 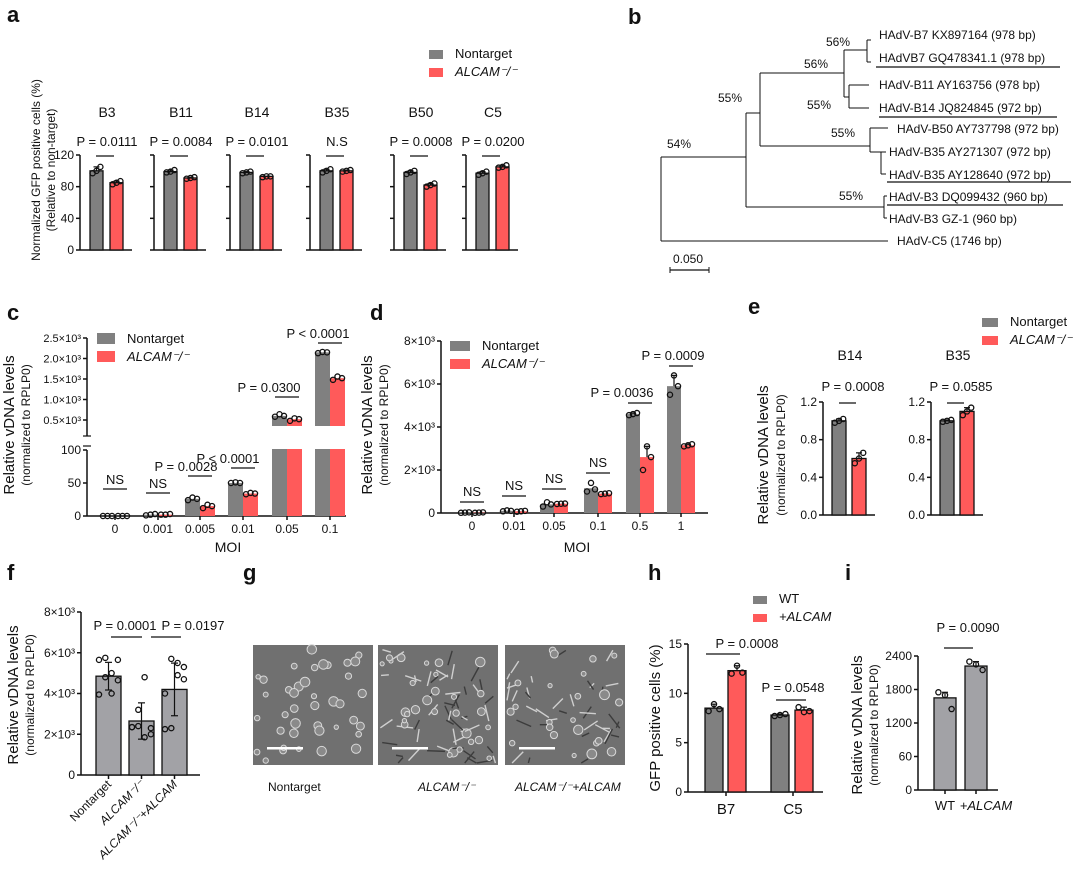 What do you see at coordinates (1038, 321) in the screenshot?
I see `panel-e-legend-entry: Nontarget` at bounding box center [1038, 321].